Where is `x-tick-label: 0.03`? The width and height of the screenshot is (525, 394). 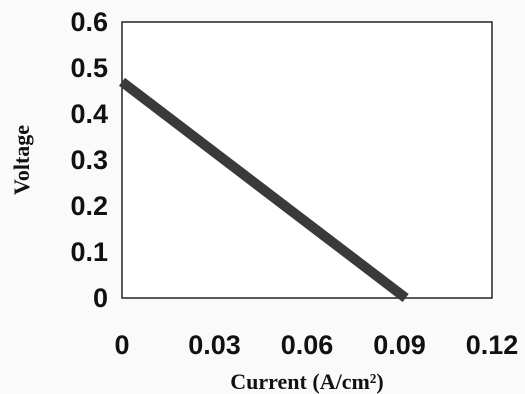 x-tick-label: 0.03 is located at coordinates (214, 345).